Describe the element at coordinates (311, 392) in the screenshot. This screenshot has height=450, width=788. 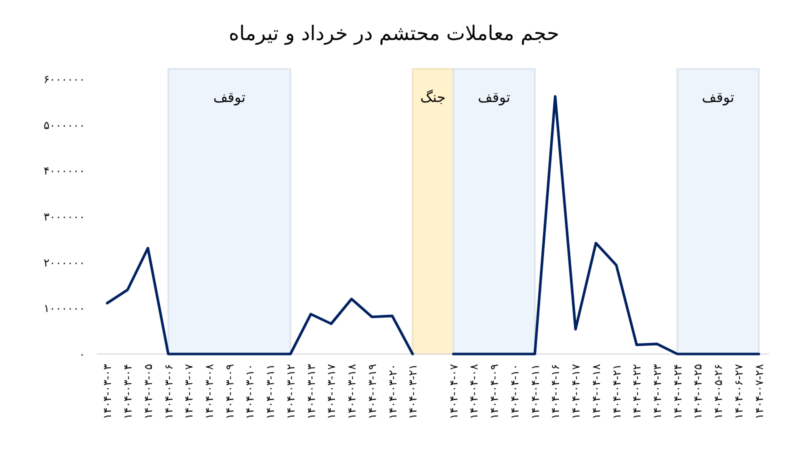
I see `x-tick-label: ۱۴۰۴-۰۳-۱۳` at that location.